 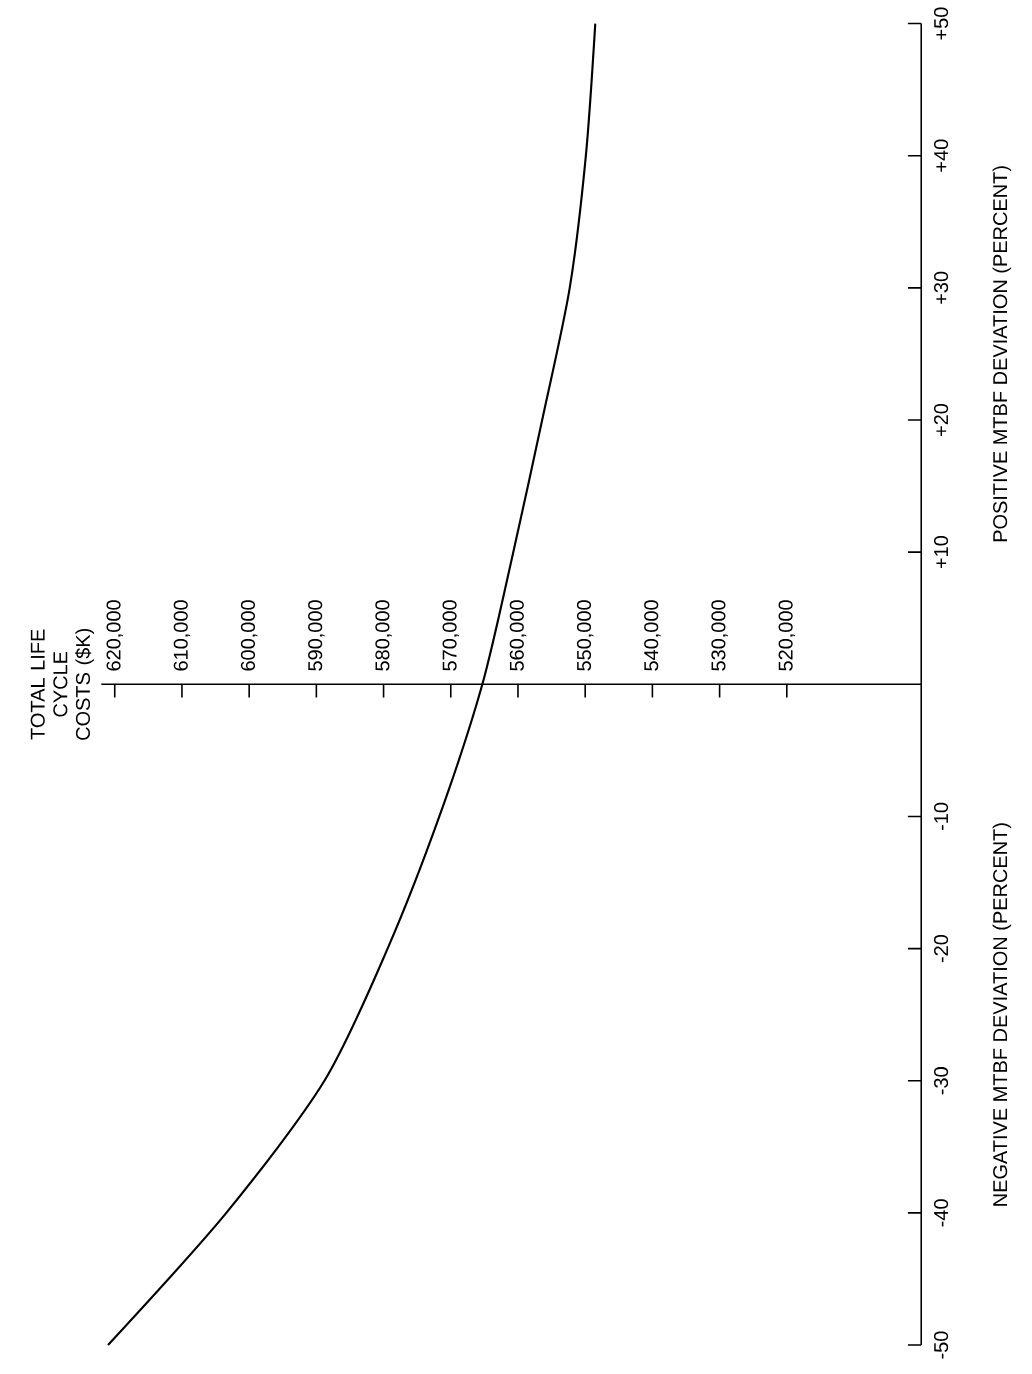 I want to click on x-tick-label: 520,000, so click(x=787, y=635).